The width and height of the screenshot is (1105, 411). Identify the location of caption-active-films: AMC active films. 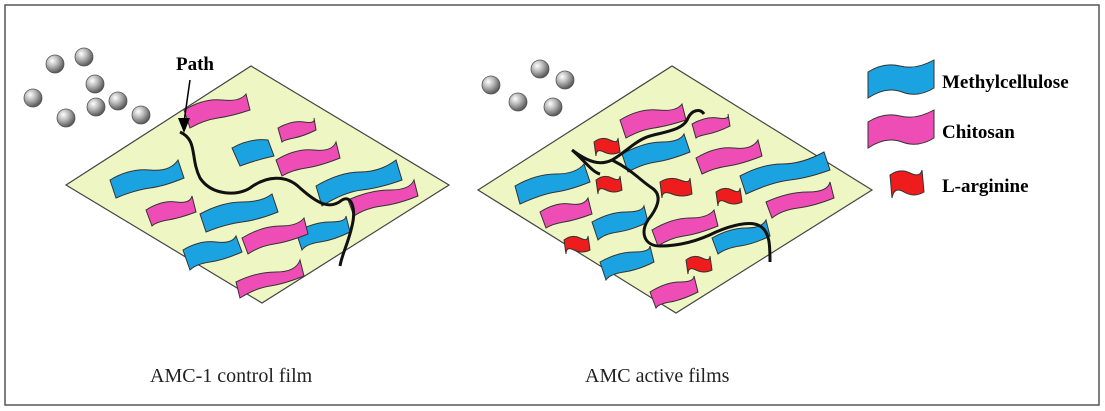
(657, 376).